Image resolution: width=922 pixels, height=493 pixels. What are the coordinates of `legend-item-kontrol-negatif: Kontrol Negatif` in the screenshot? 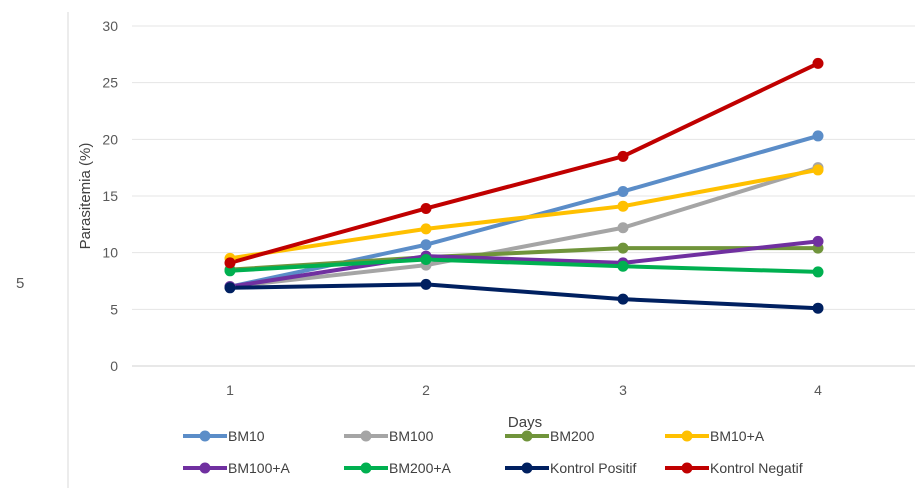 It's located at (734, 468).